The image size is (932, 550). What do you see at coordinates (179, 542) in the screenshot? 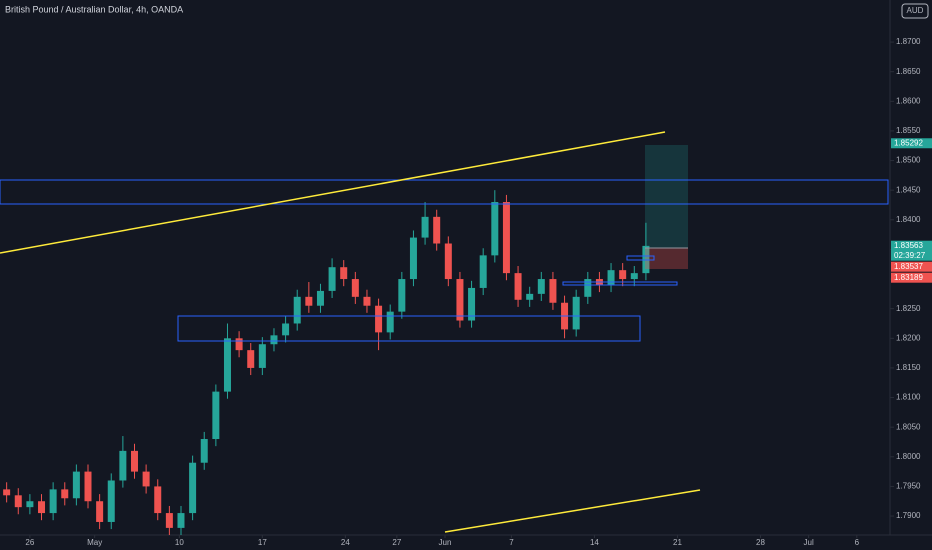
I see `x-tick-label: 10` at bounding box center [179, 542].